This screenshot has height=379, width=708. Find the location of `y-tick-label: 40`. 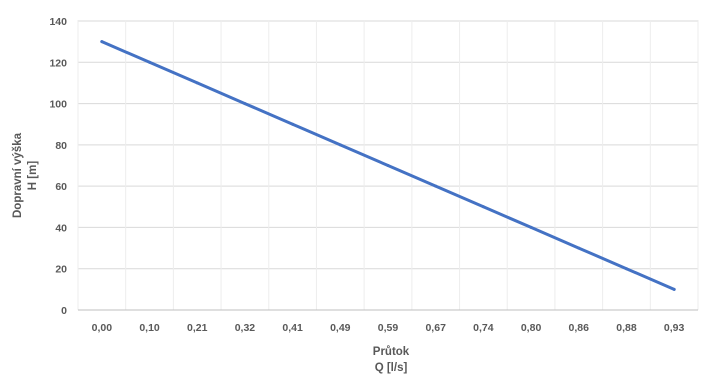

y-tick-label: 40 is located at coordinates (61, 228).